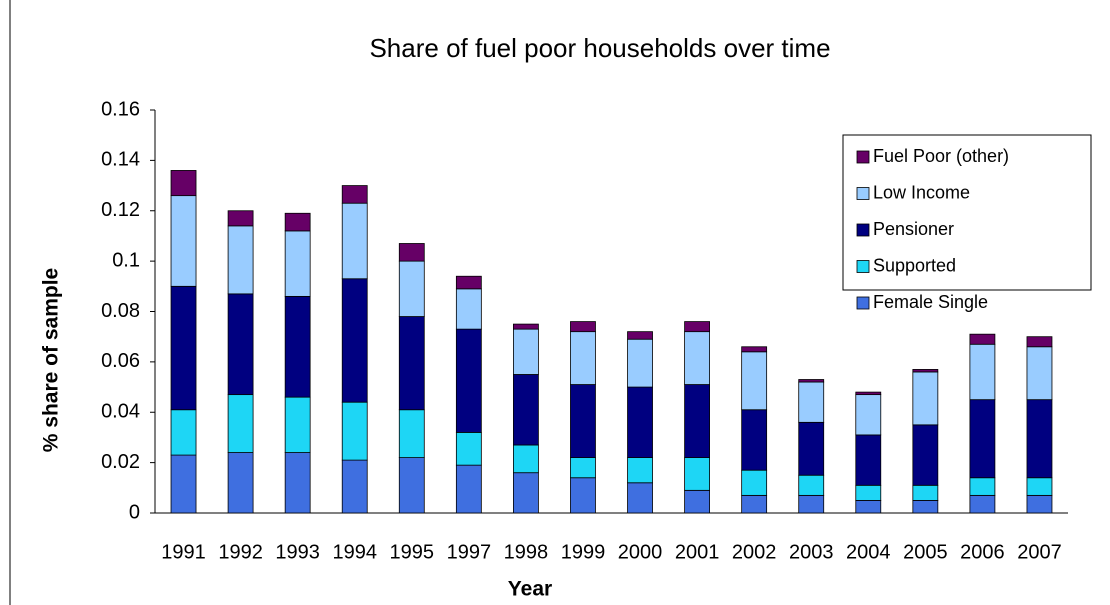 This screenshot has height=605, width=1110. What do you see at coordinates (697, 552) in the screenshot?
I see `x-tick-label: 2001` at bounding box center [697, 552].